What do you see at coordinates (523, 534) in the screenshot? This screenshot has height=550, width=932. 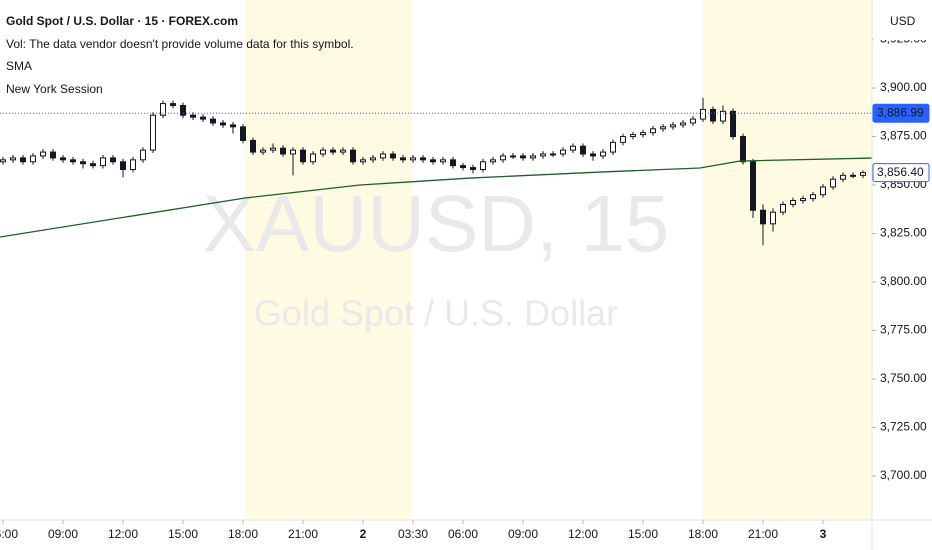 I see `x-tick-label: 09:00` at bounding box center [523, 534].